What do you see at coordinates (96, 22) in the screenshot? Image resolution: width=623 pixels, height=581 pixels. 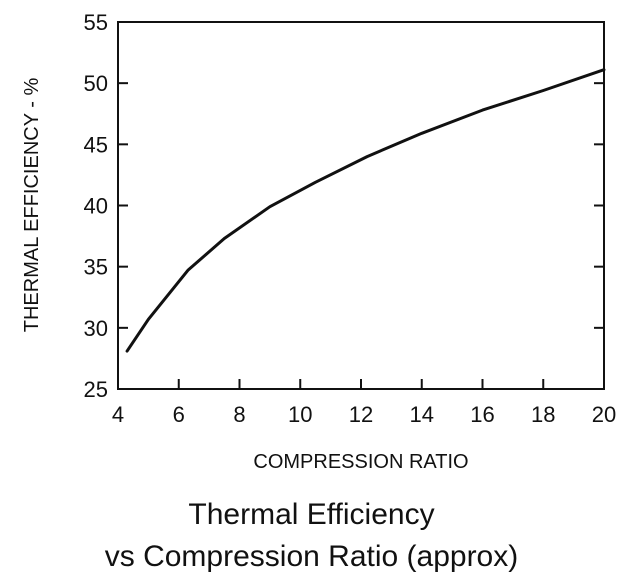 I see `y-tick-label: 55` at bounding box center [96, 22].